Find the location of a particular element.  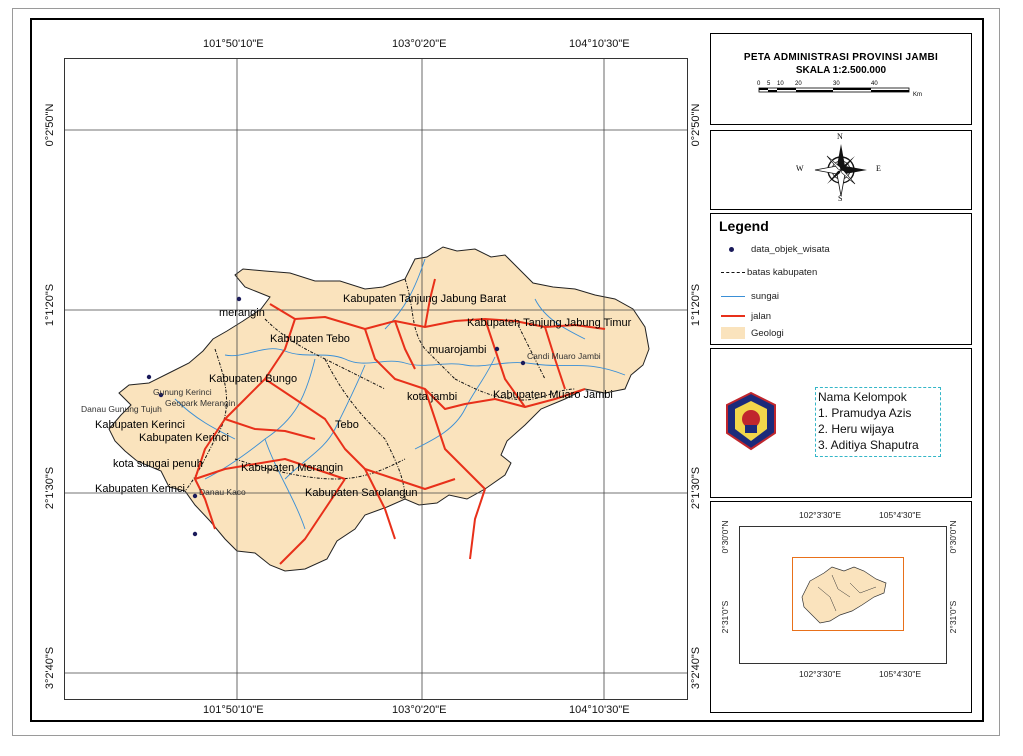

lon-label-bottom: 103°0'20"E is located at coordinates (419, 710).